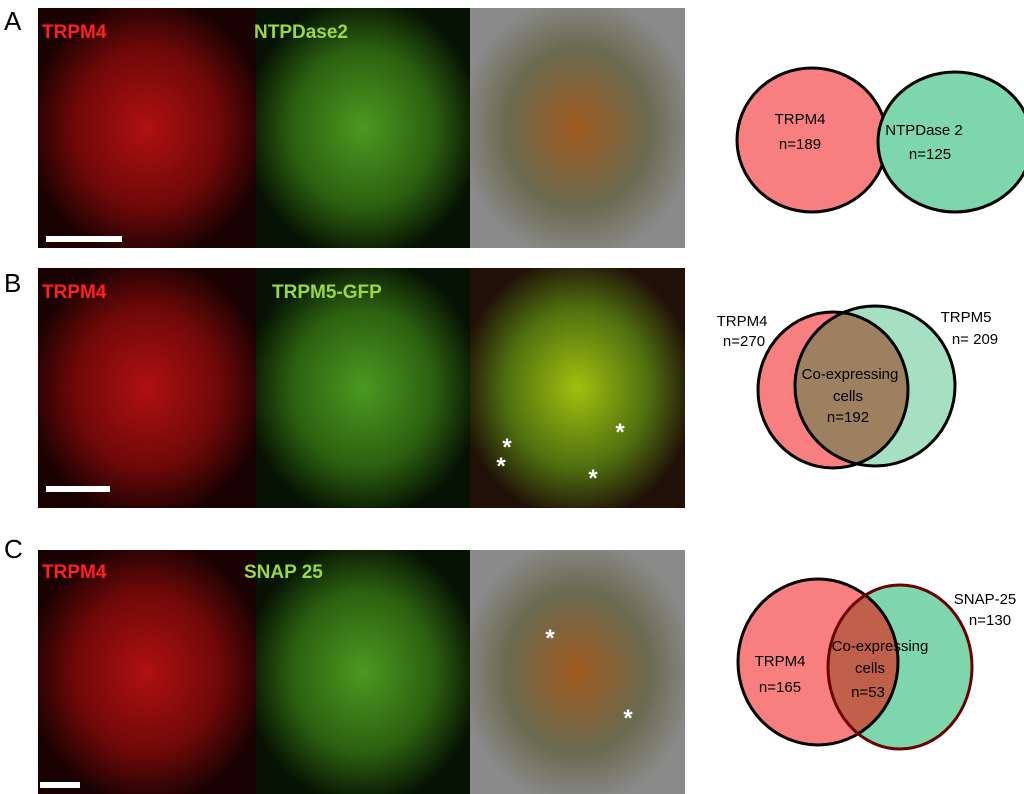  What do you see at coordinates (800, 144) in the screenshot?
I see `venn-count: n=189` at bounding box center [800, 144].